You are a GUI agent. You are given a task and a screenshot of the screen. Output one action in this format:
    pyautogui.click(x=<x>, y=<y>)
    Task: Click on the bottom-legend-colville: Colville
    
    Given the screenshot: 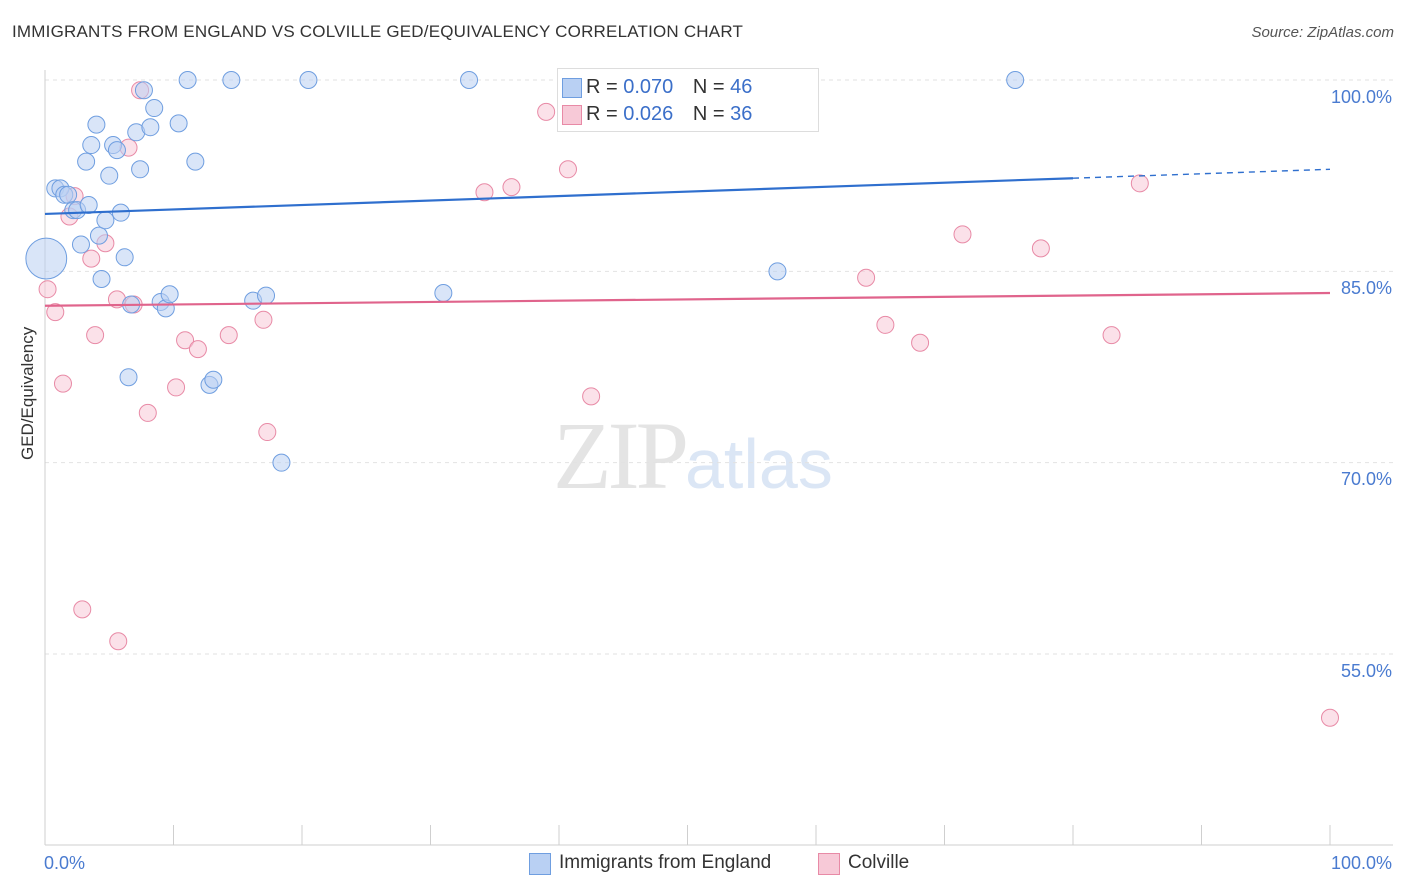 What is the action you would take?
    pyautogui.click(x=864, y=863)
    